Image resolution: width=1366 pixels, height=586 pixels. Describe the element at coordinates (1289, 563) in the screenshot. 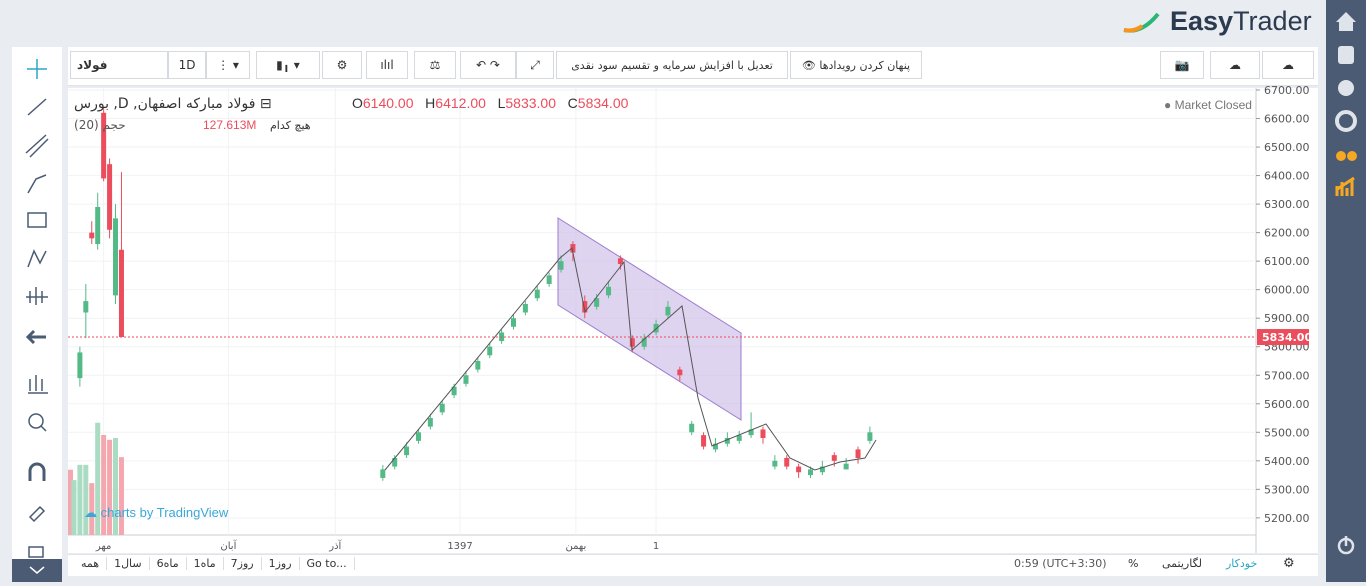

I see `axis-settings: ⚙` at that location.